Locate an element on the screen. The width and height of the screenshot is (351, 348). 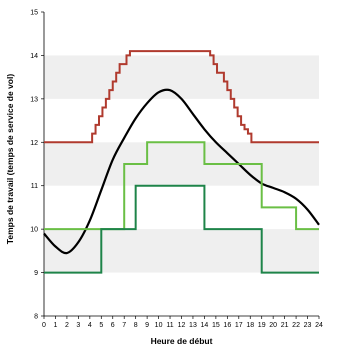
x-tick-label: 13 is located at coordinates (193, 325).